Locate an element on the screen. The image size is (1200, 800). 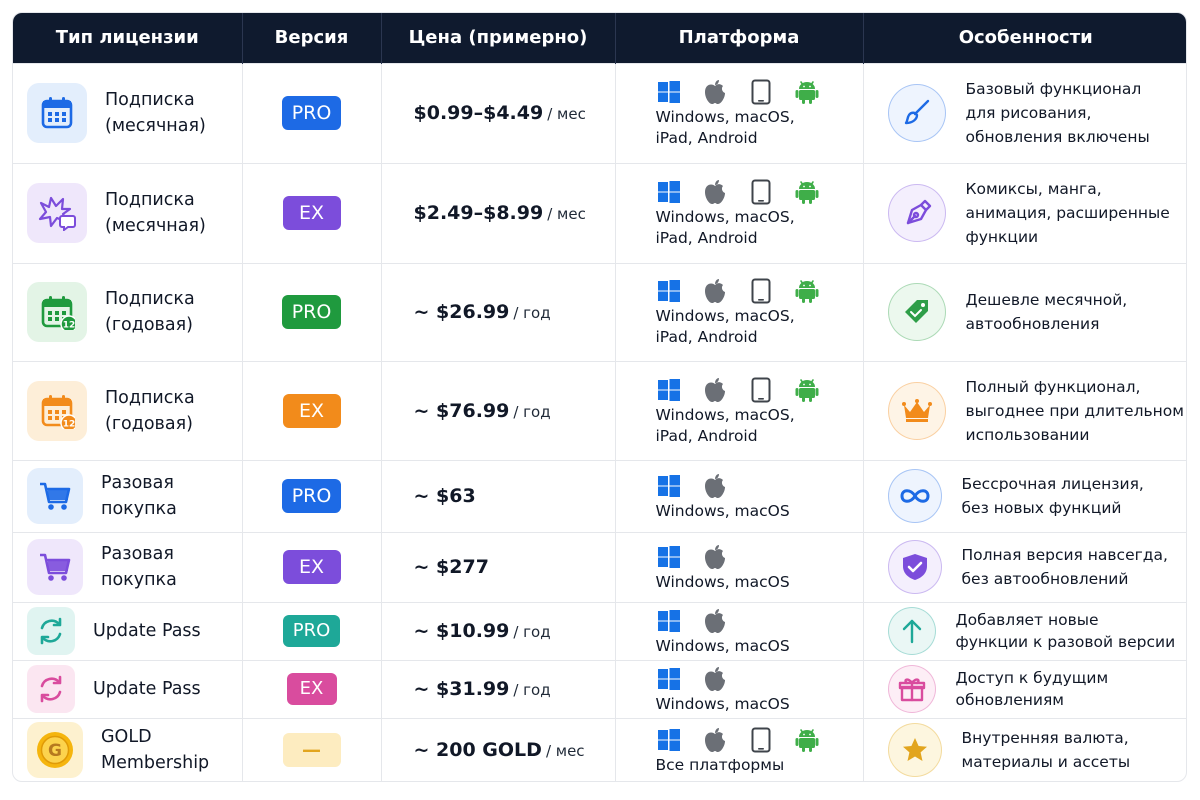
feature-line: выгоднее при длительном is located at coordinates (1074, 410).